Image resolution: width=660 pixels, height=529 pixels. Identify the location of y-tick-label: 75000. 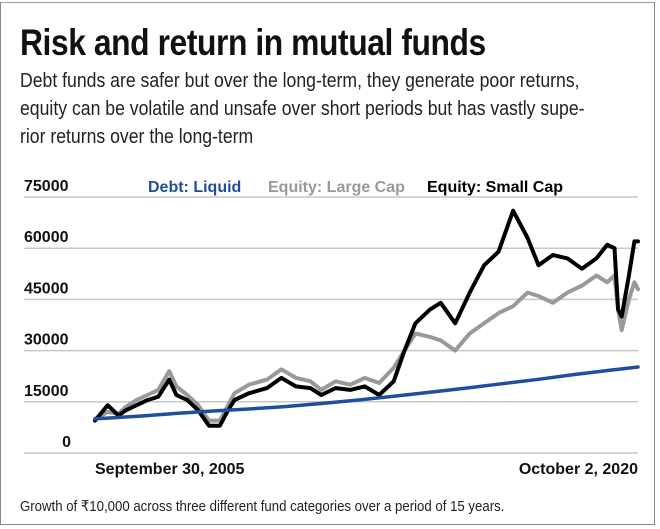
(46, 186).